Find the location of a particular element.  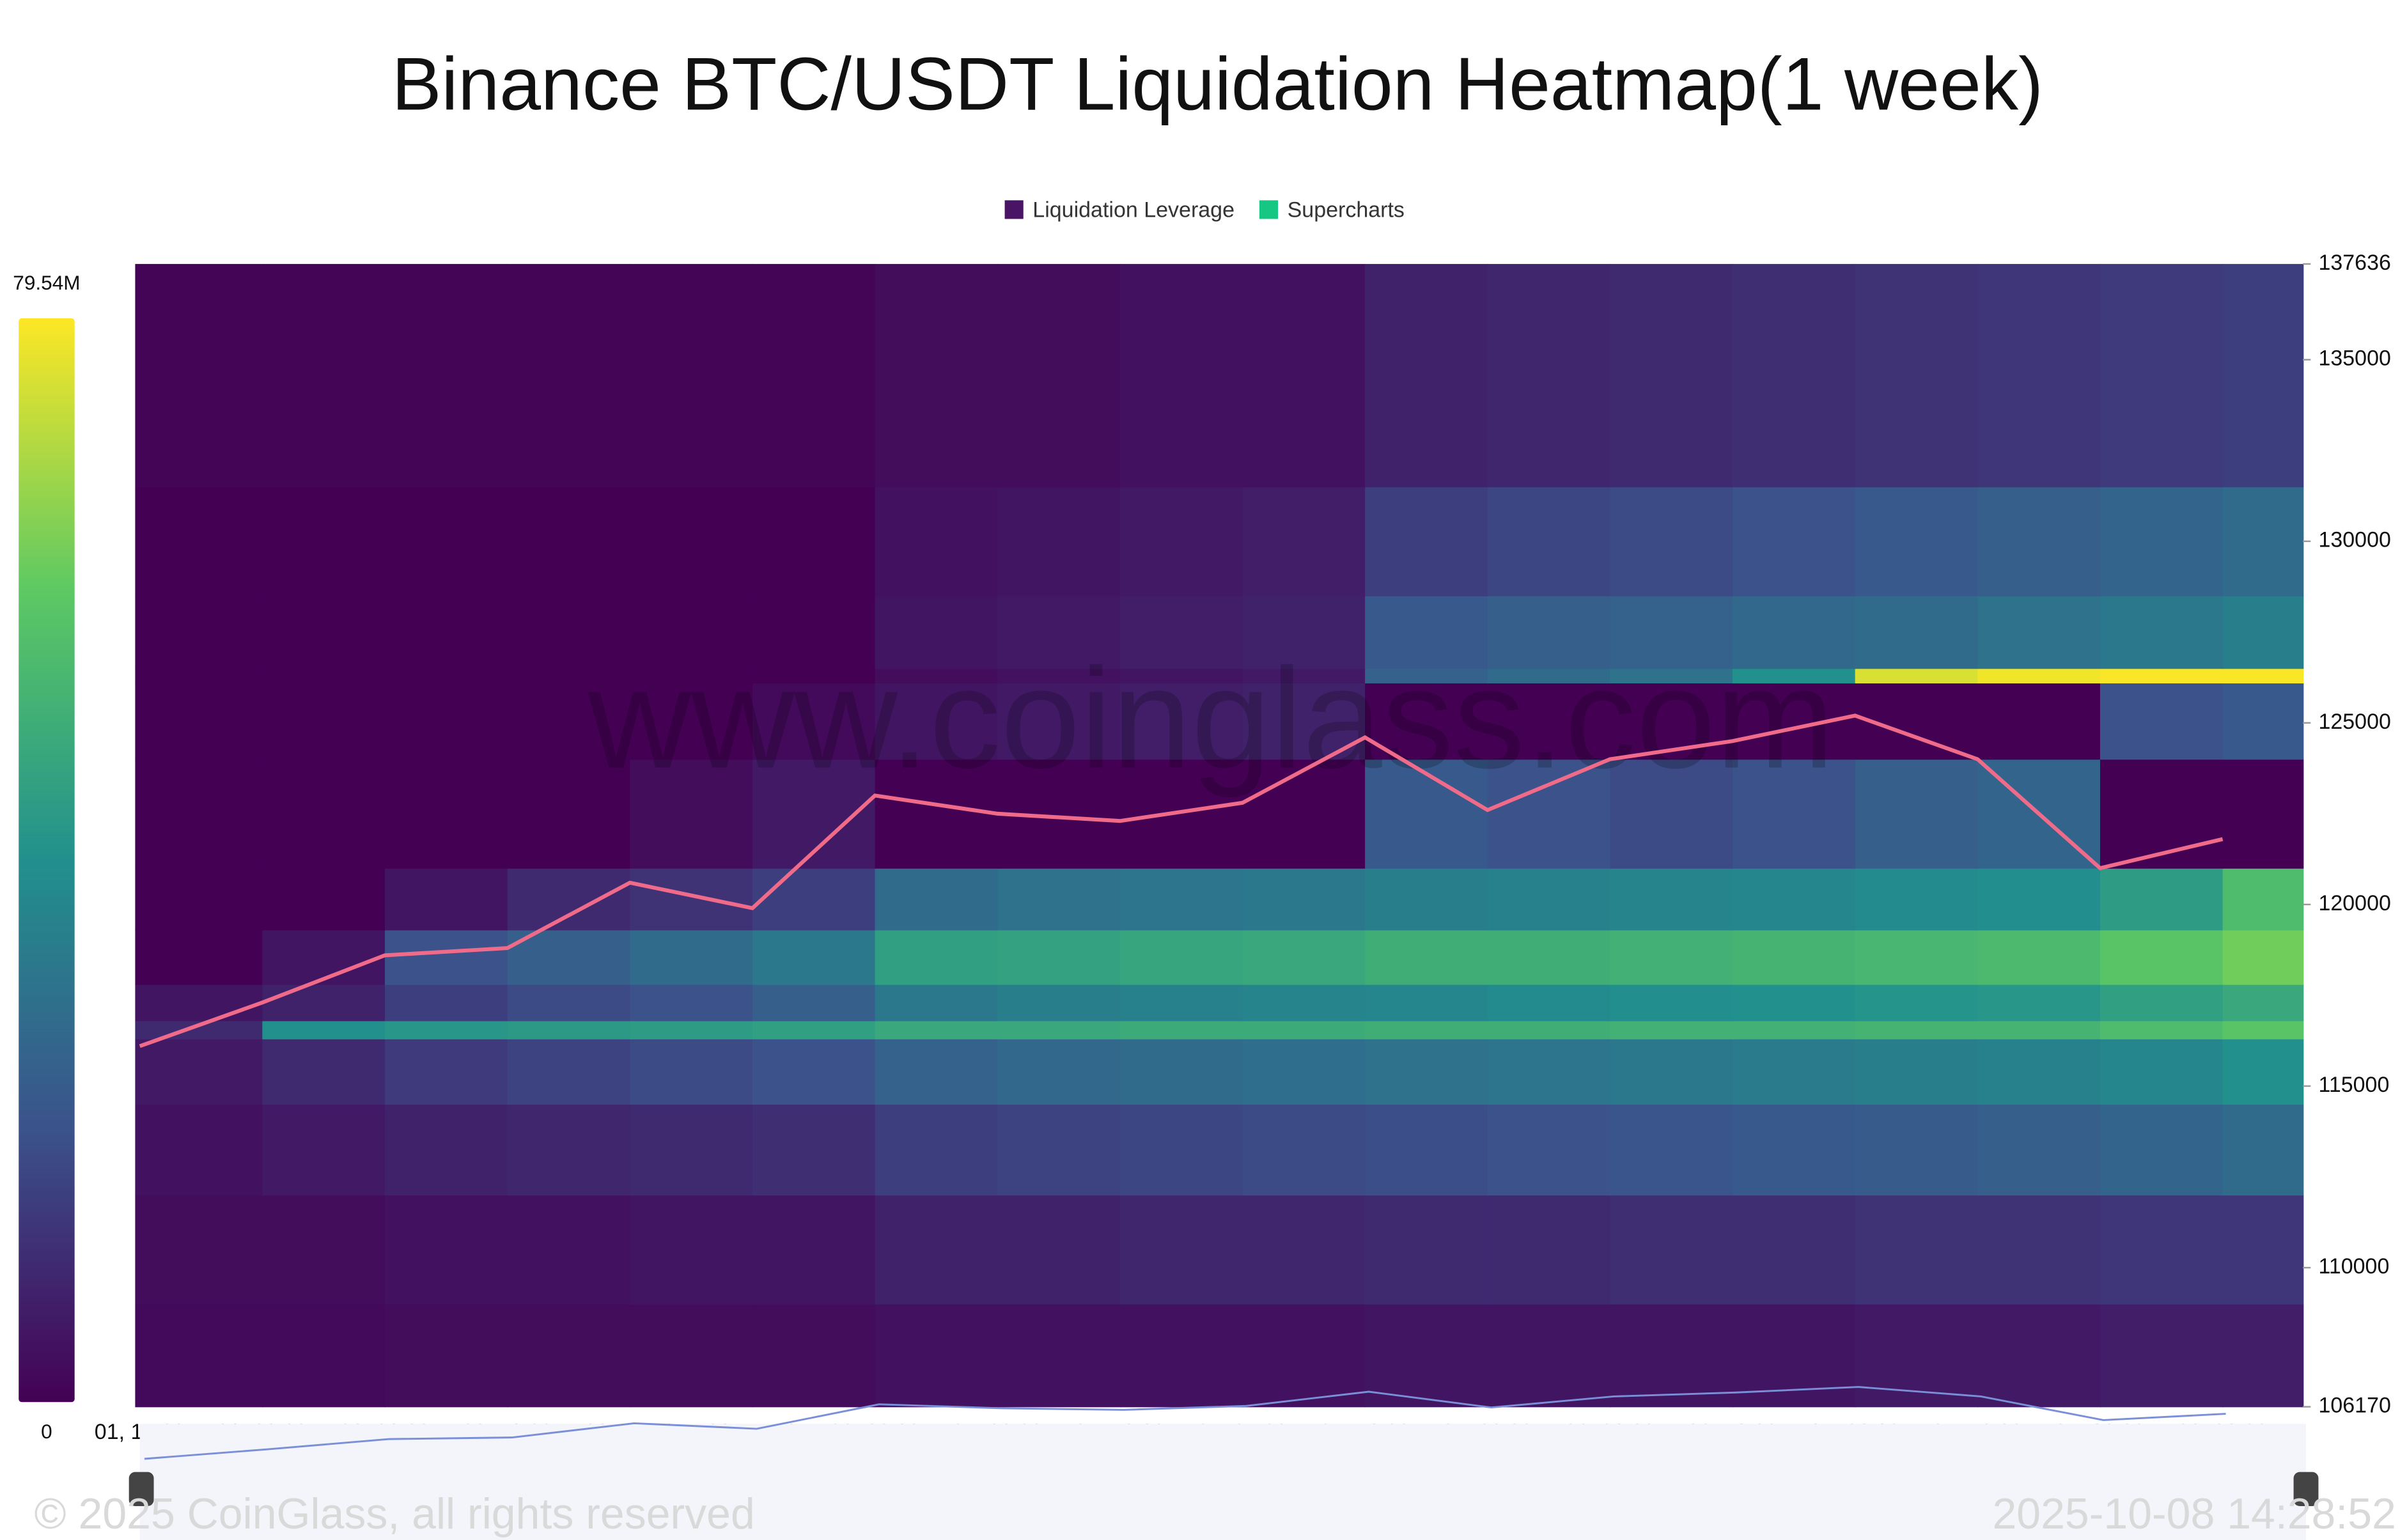

y-tick-label: 115000 is located at coordinates (2353, 1085).